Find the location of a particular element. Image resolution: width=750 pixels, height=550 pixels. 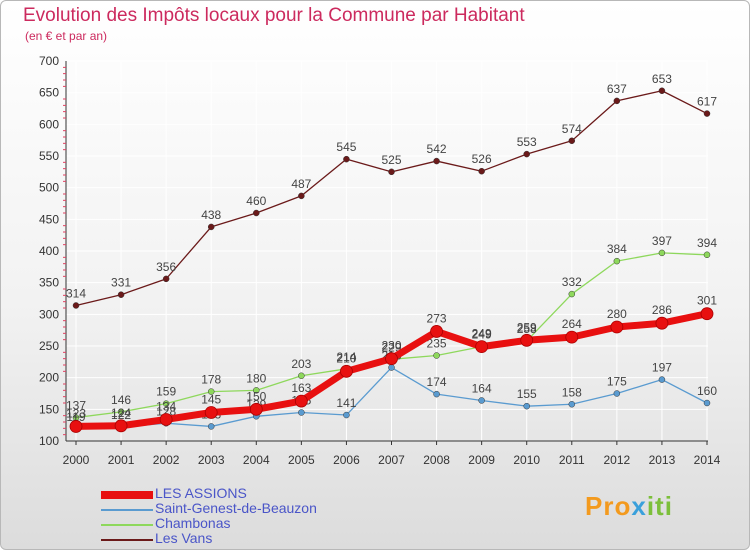

data-label-chambonas: 203 is located at coordinates (301, 364).